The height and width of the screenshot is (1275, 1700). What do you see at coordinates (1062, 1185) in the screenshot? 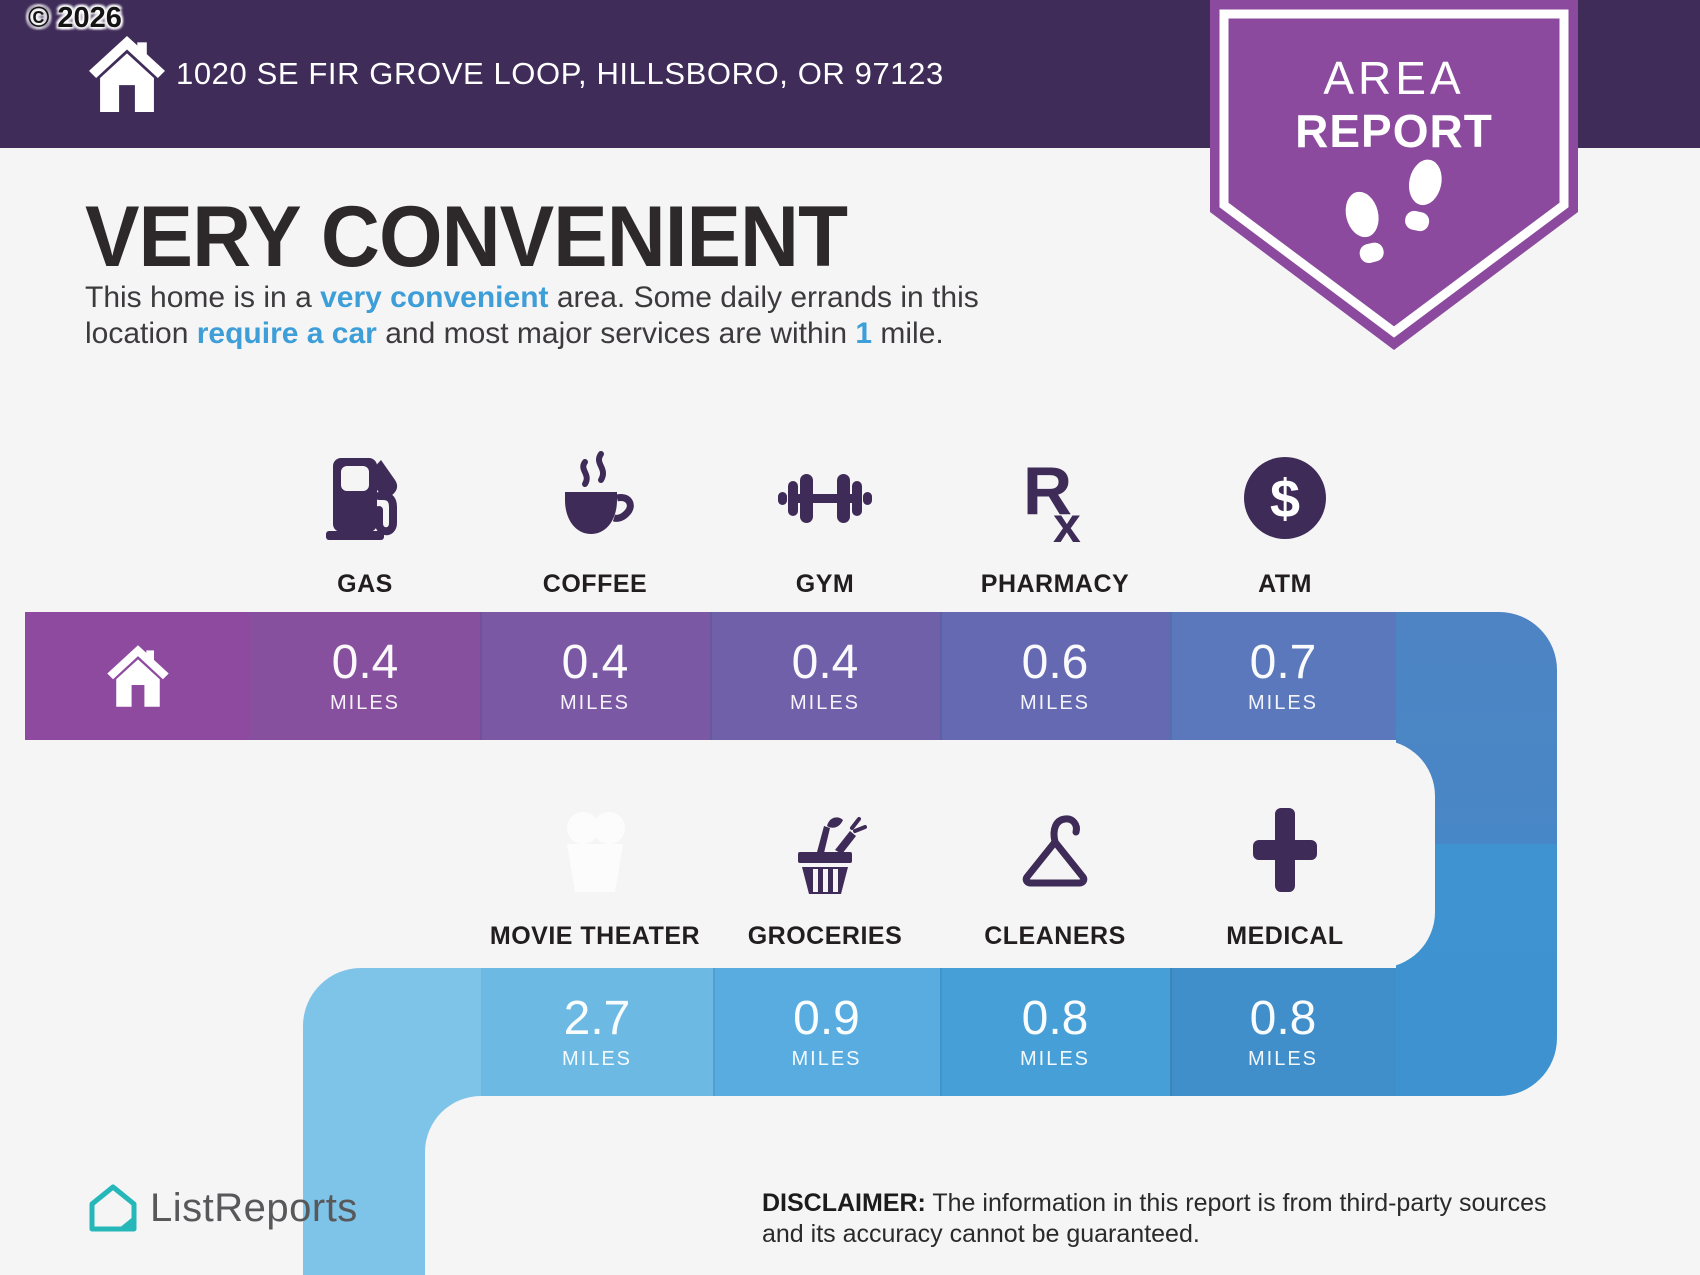
I see `bottom-white-panel` at bounding box center [1062, 1185].